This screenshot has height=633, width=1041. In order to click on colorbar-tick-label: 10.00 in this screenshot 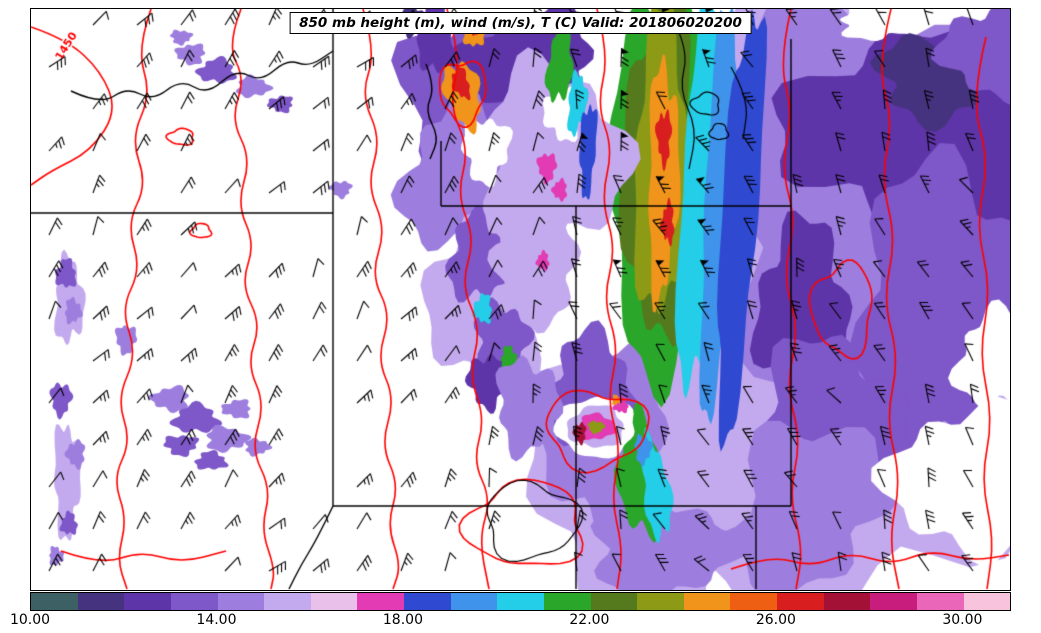, I will do `click(30, 620)`.